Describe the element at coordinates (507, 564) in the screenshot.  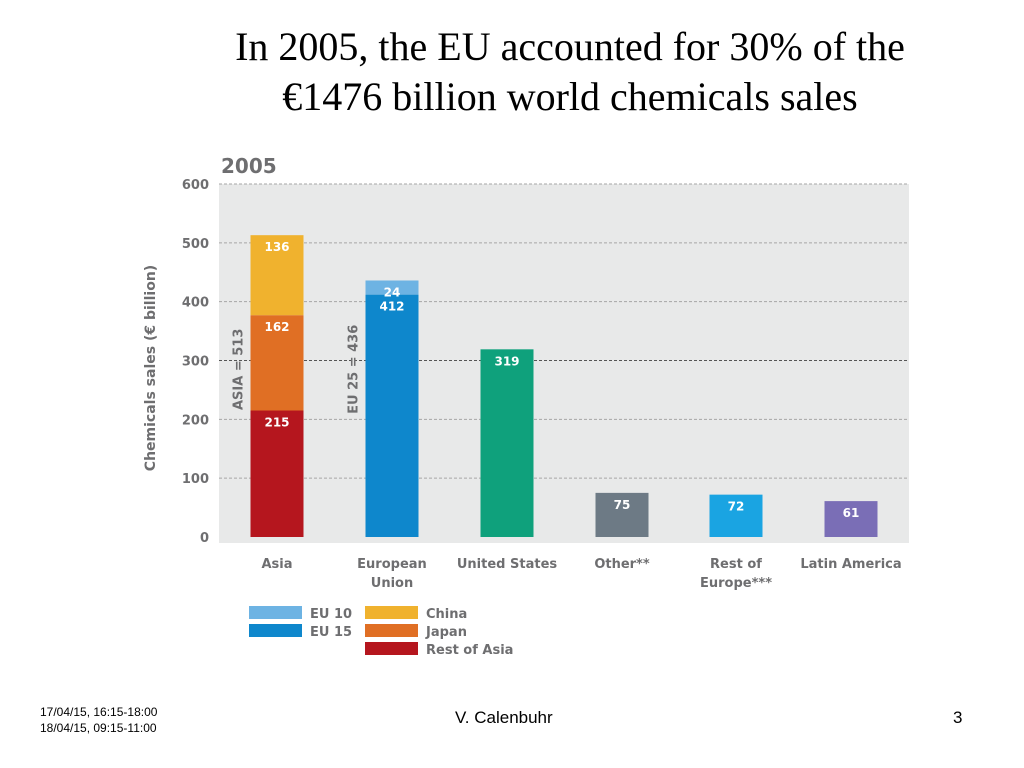
I see `x-category-label: United States` at that location.